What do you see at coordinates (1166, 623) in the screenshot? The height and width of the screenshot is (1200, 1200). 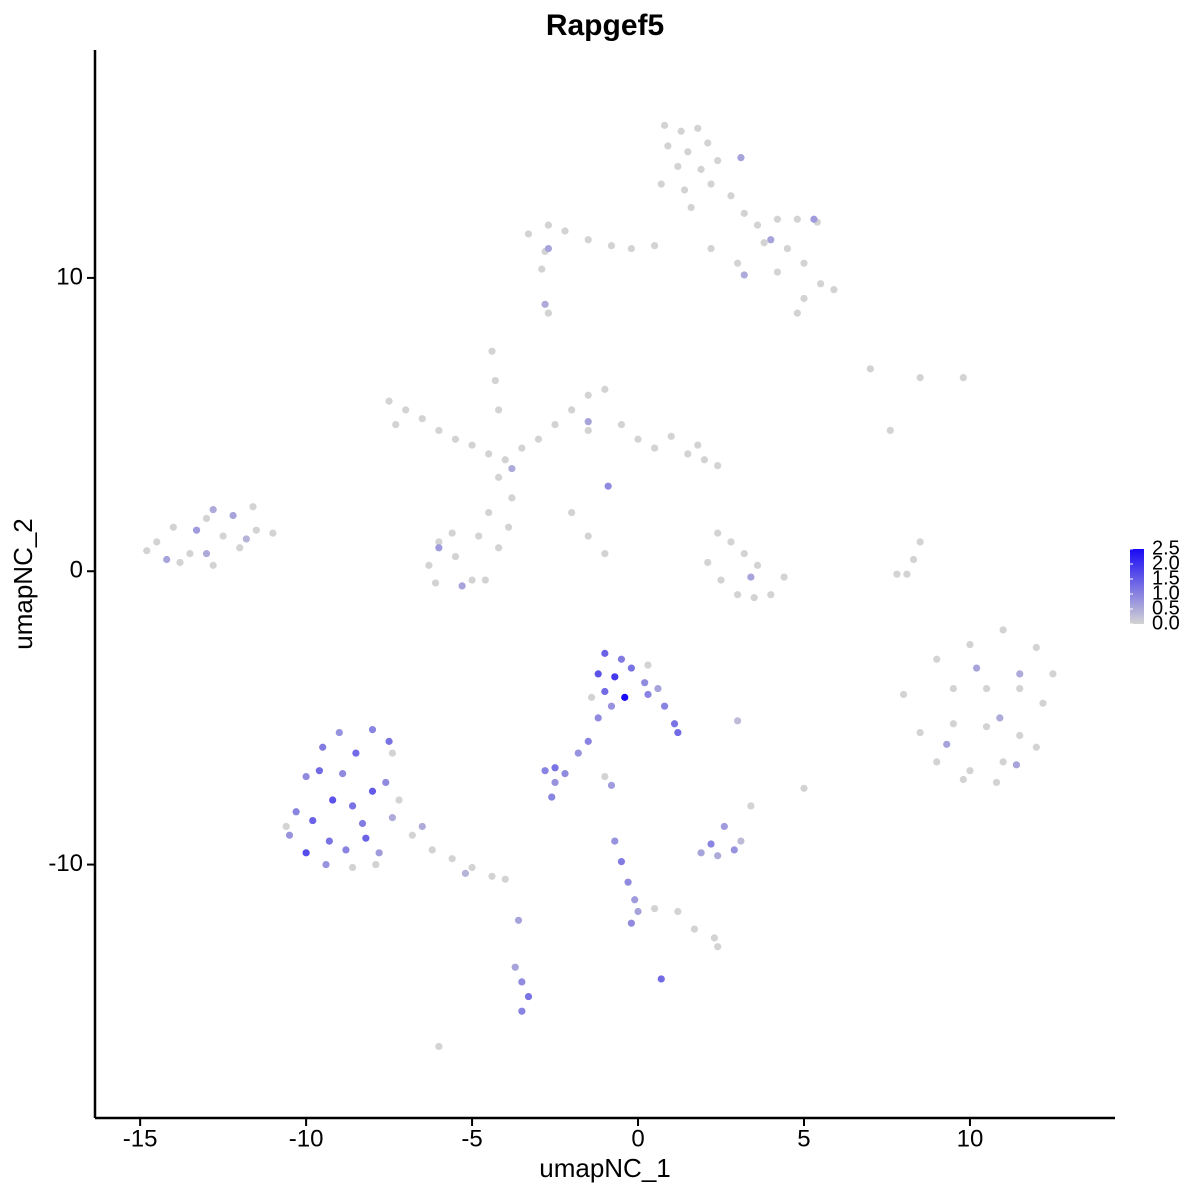 I see `colorbar-label: 0.0` at bounding box center [1166, 623].